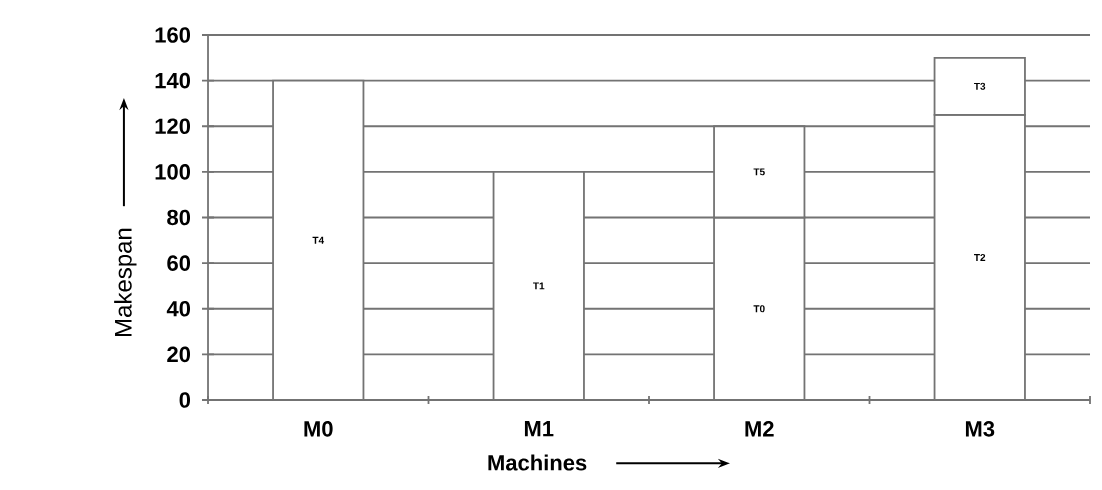  What do you see at coordinates (178, 308) in the screenshot?
I see `y-tick-label: 40` at bounding box center [178, 308].